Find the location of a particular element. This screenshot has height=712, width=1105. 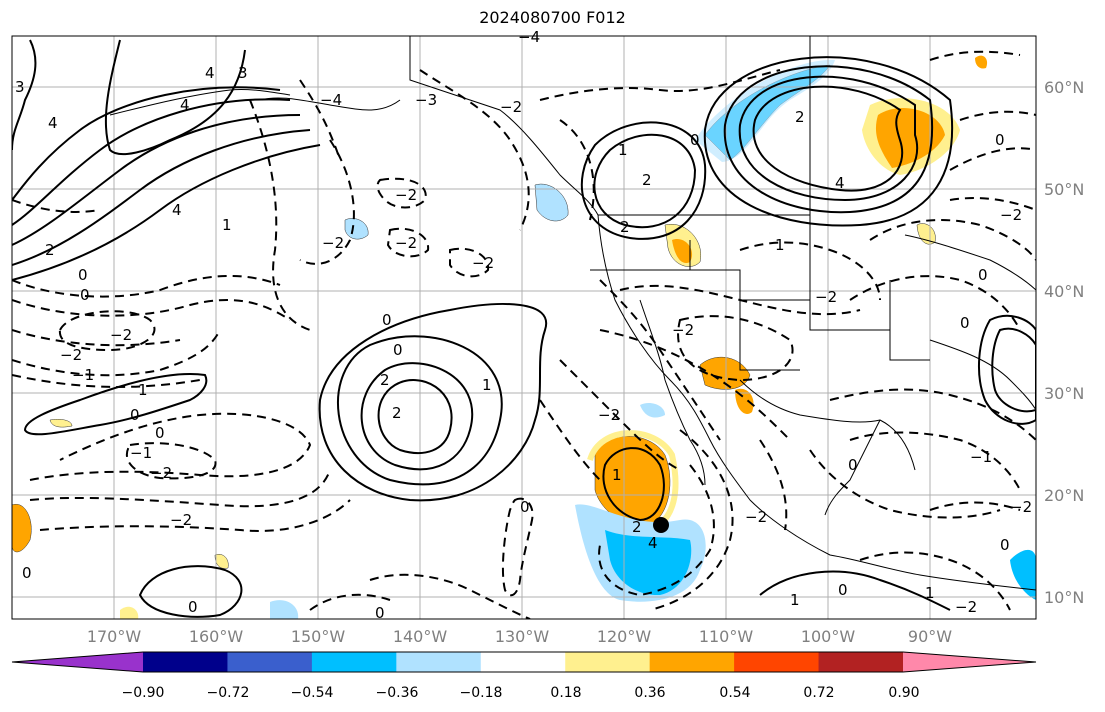

lon-label: 120°W is located at coordinates (624, 636).